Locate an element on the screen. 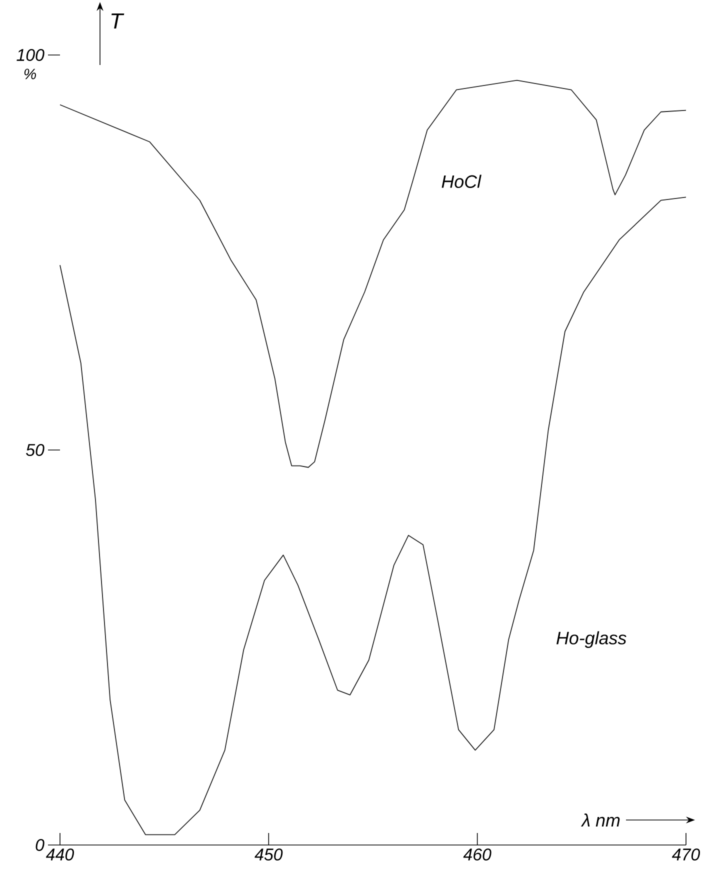 This screenshot has height=887, width=703. x-axis-title: λ nm is located at coordinates (600, 819).